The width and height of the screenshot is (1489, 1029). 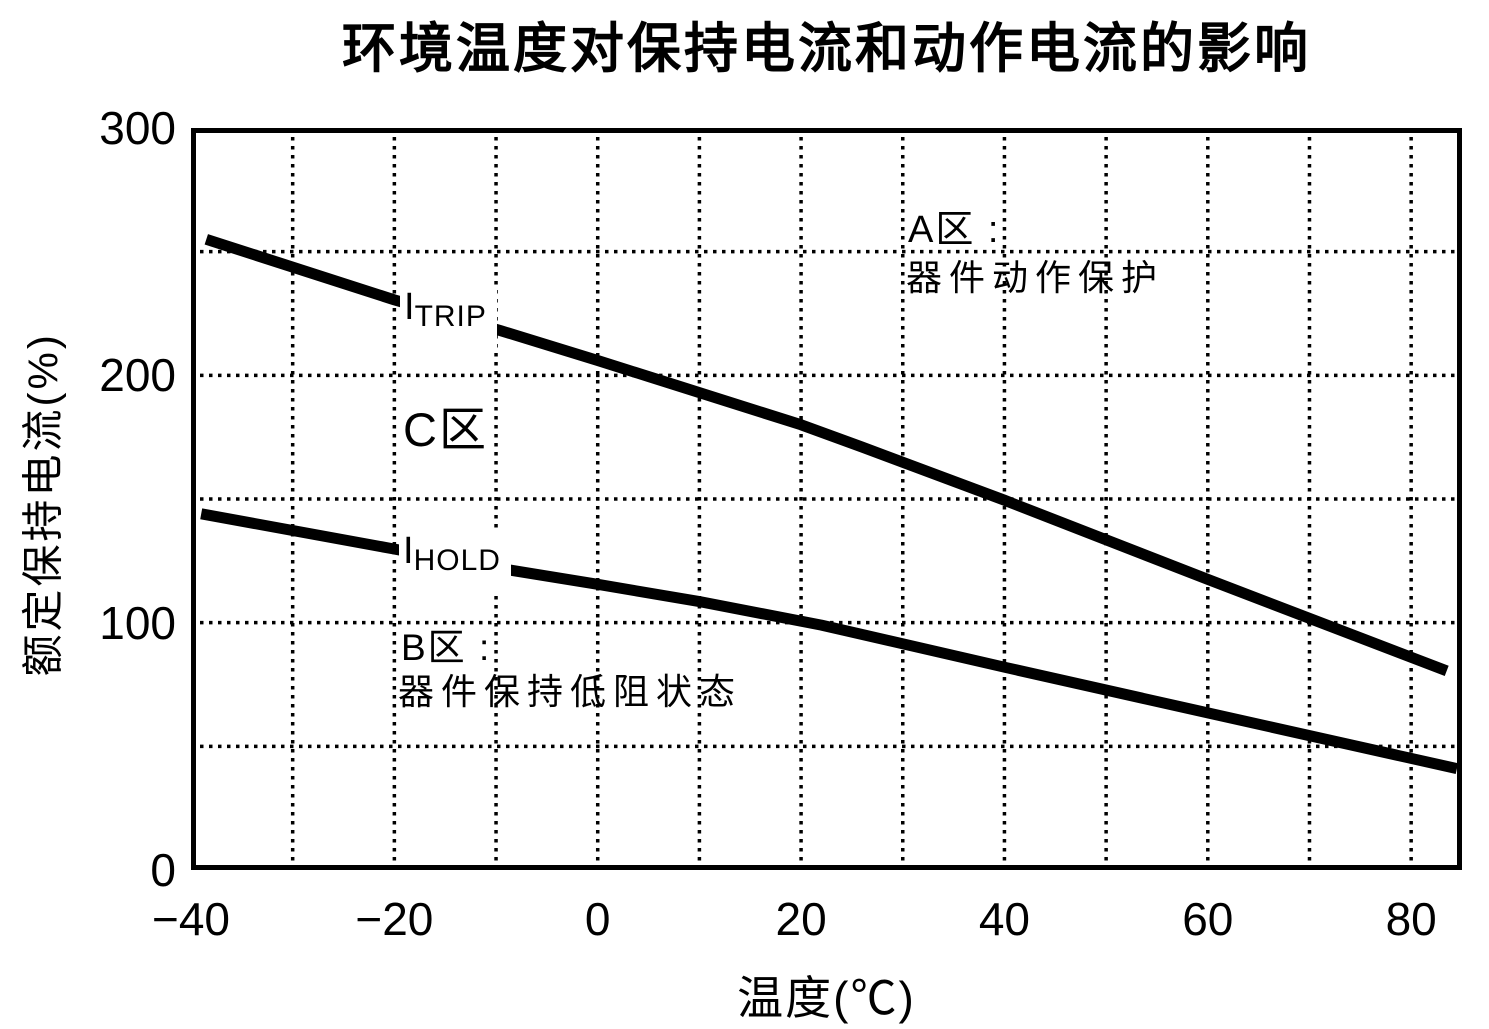 I want to click on zone-c-title: C区, so click(x=445, y=429).